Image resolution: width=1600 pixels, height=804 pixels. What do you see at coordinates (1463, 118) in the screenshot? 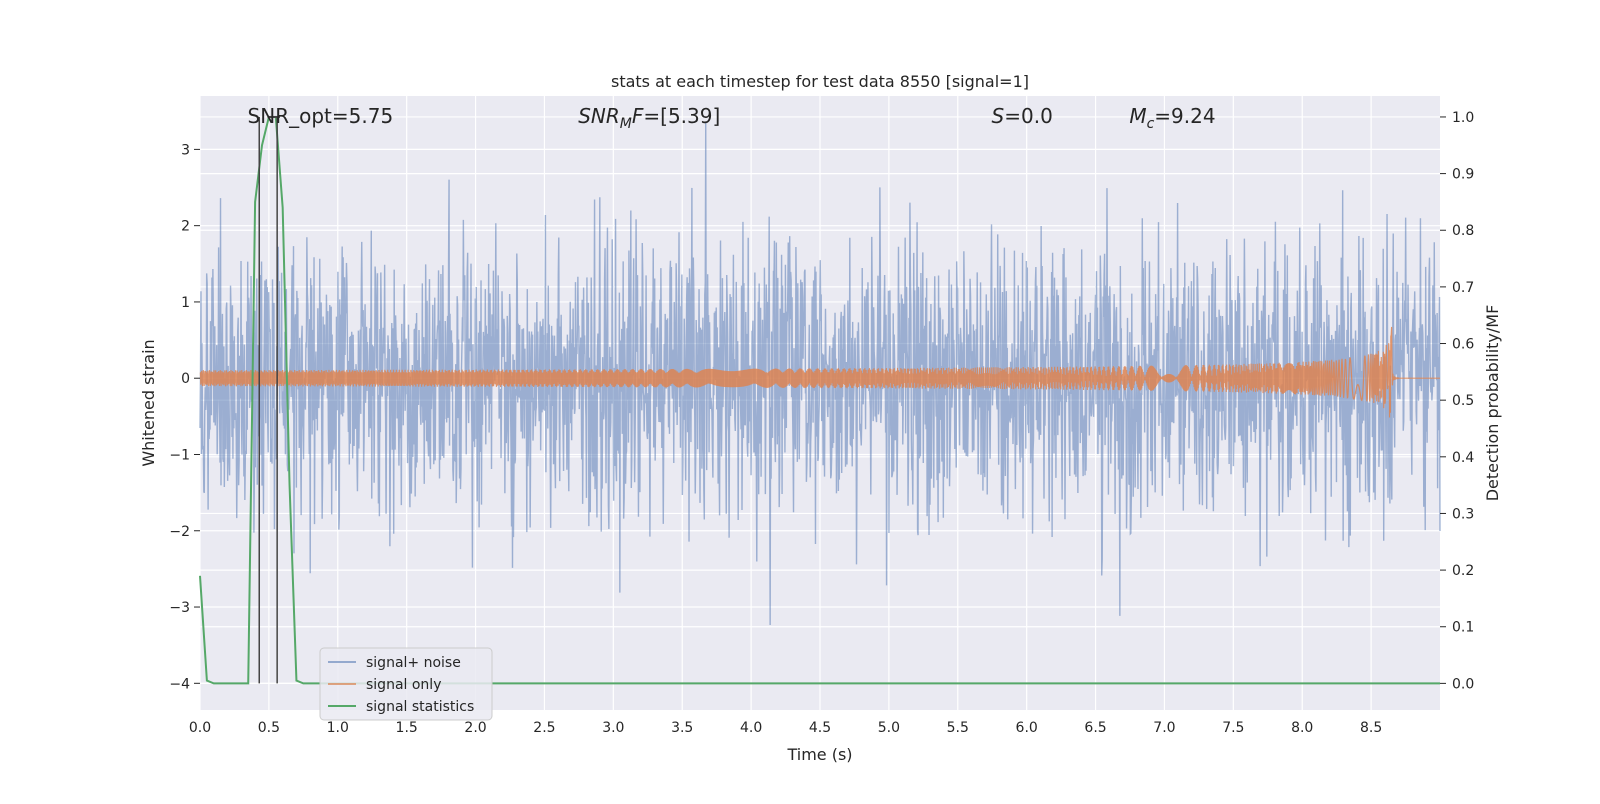
I see `y-right-tick-label: 1.0` at bounding box center [1463, 118].